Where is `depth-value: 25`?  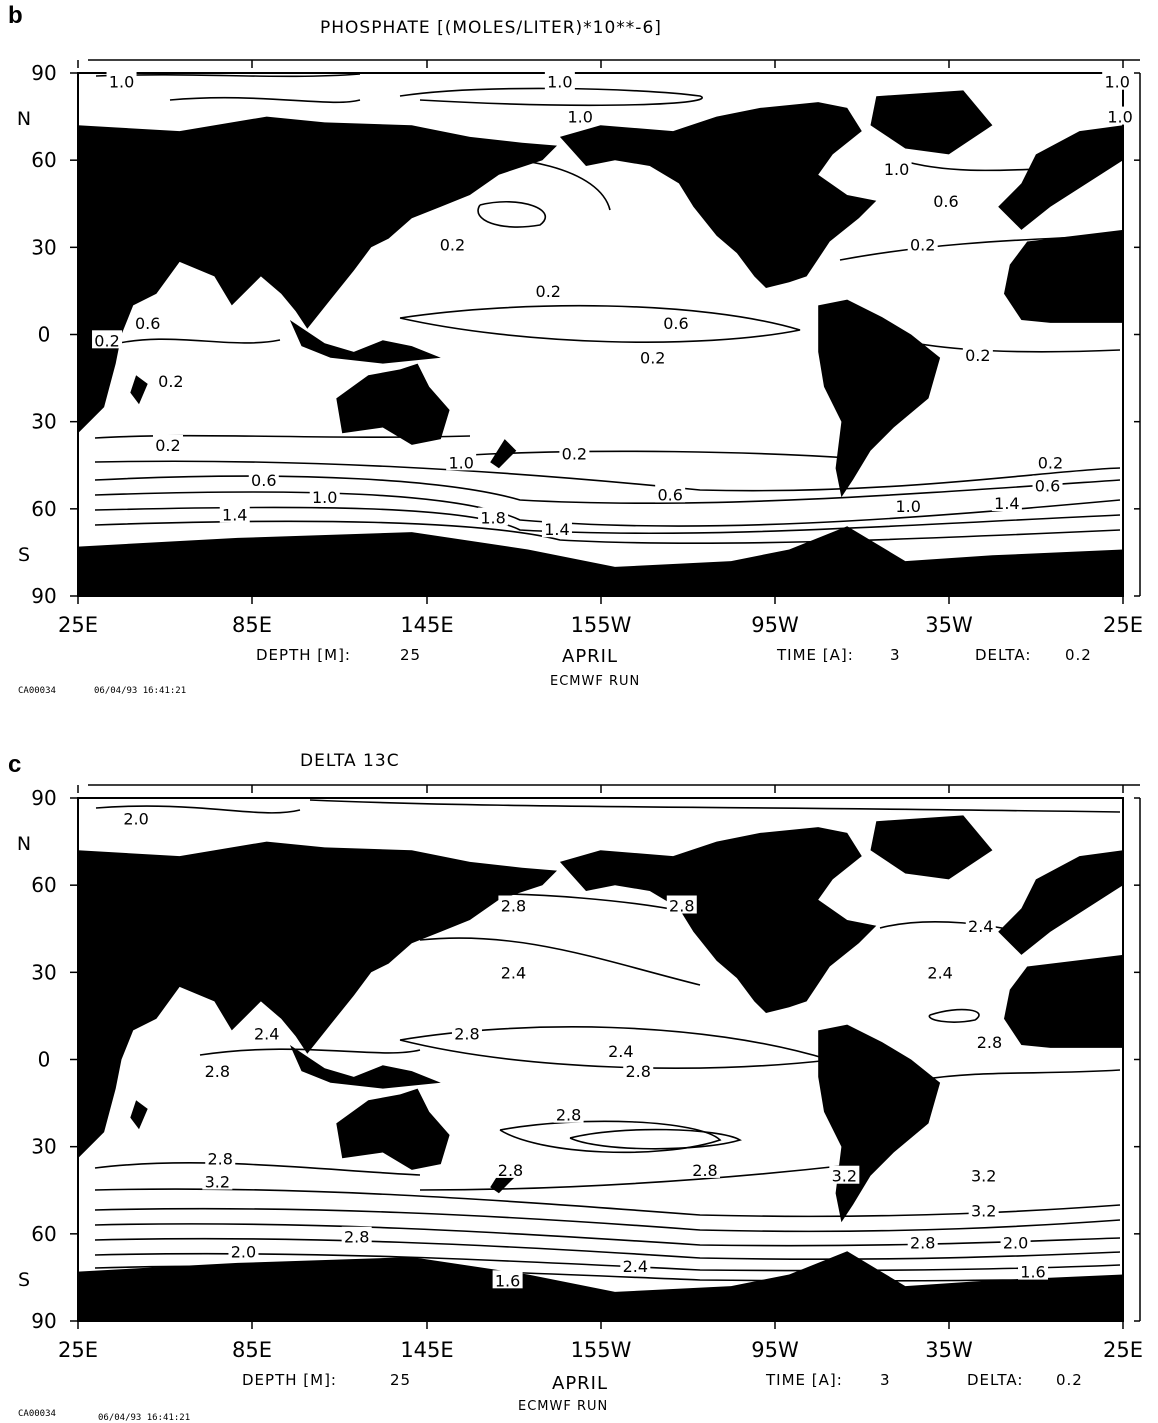 depth-value: 25 is located at coordinates (411, 655).